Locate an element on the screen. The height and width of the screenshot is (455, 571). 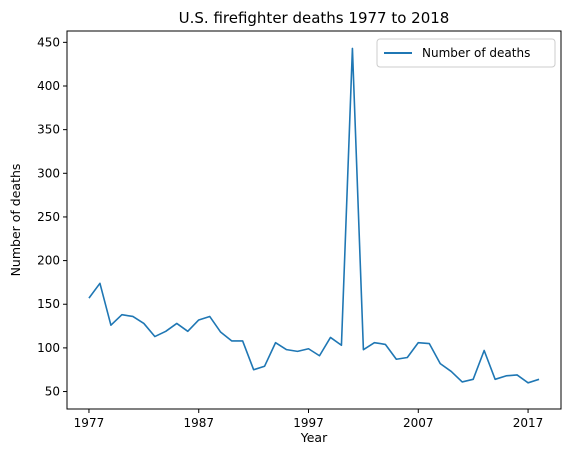
y-tick-label: 350 is located at coordinates (48, 130).